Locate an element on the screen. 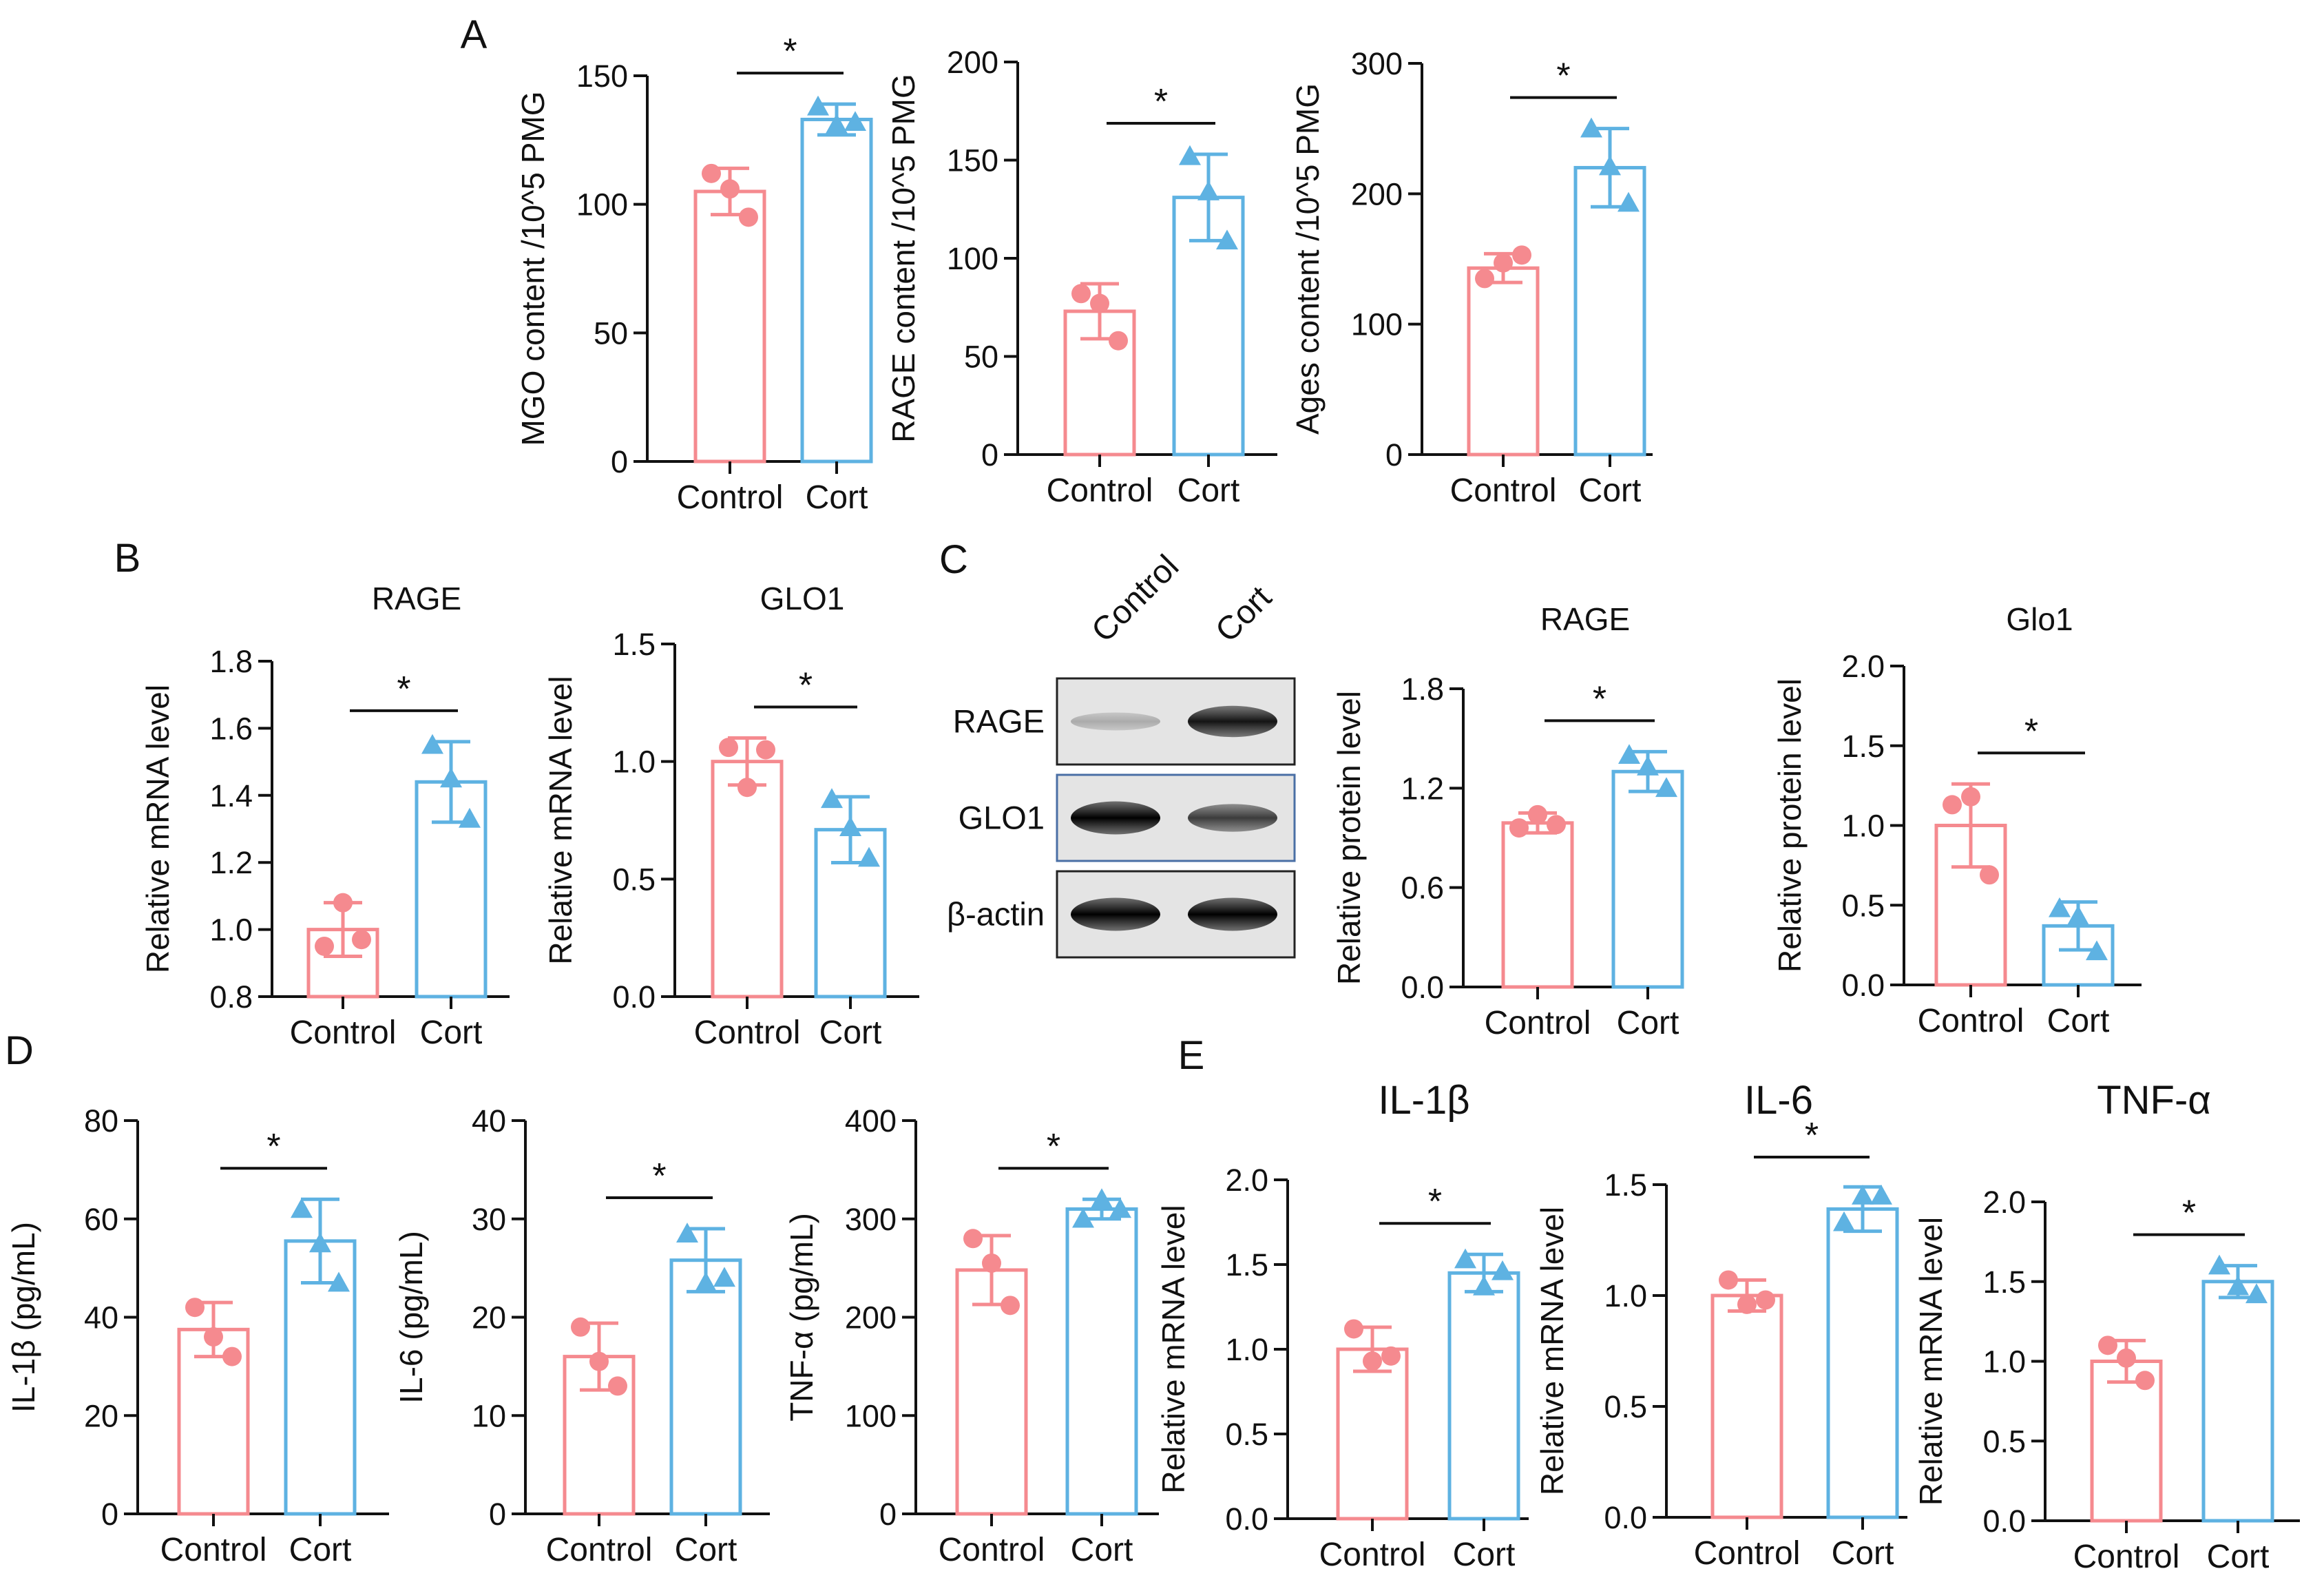  y-tick-label: 20 is located at coordinates (101, 1415).